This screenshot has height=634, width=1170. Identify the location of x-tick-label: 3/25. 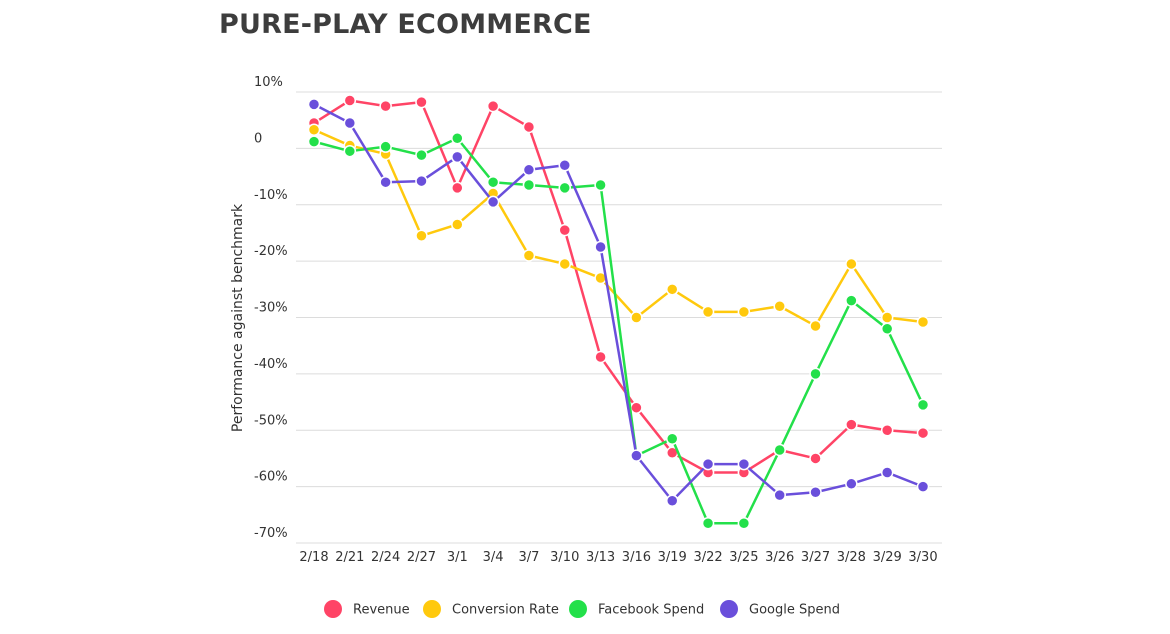
(743, 557).